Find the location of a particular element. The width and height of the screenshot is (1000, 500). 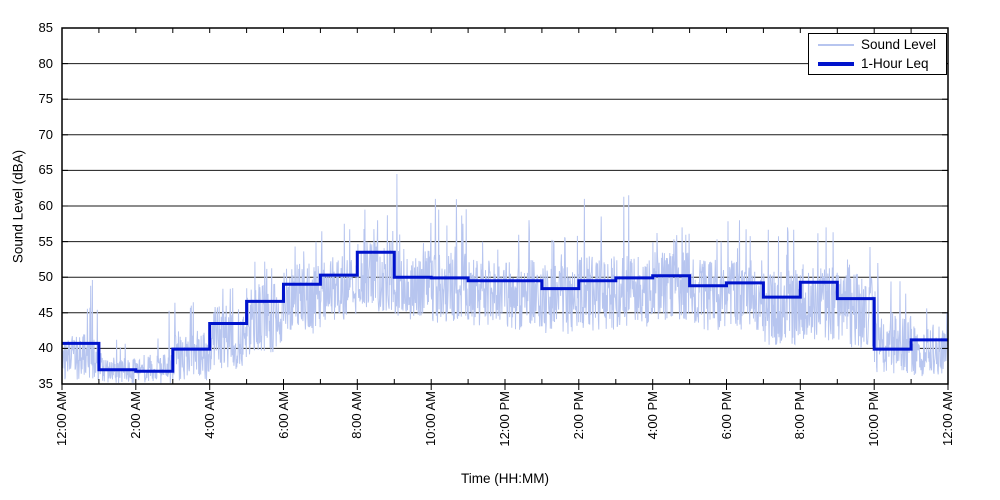

y-tick-label: 70 is located at coordinates (45, 134).